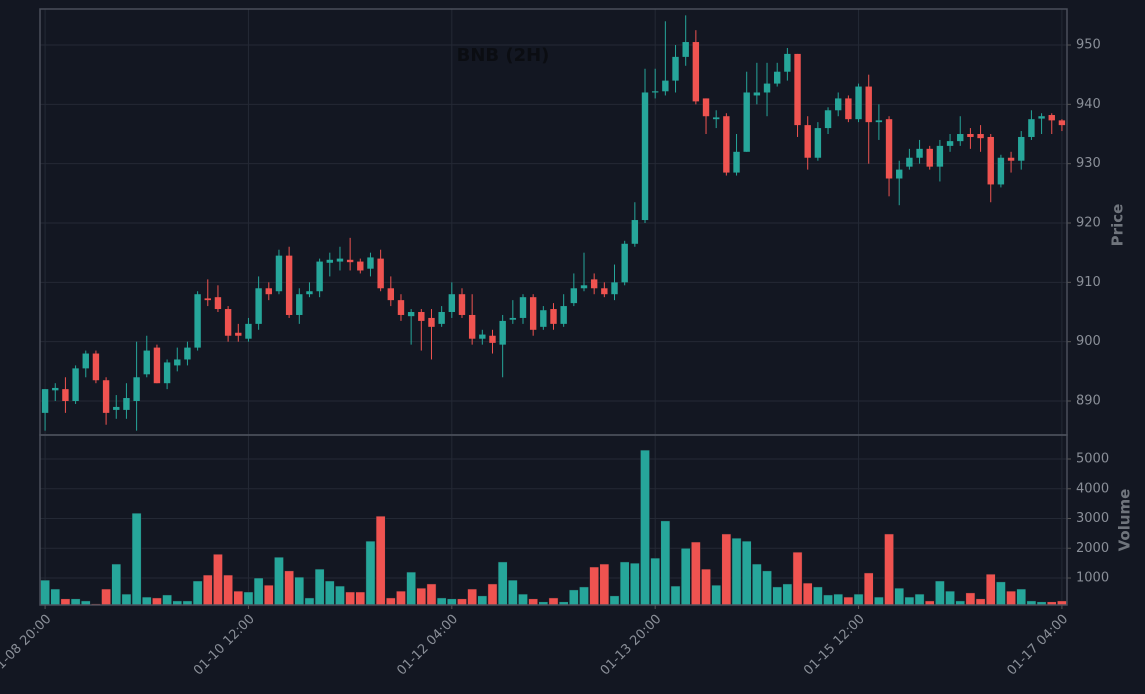 The image size is (1145, 694). What do you see at coordinates (1092, 459) in the screenshot?
I see `y-tick-label: 5000` at bounding box center [1092, 459].